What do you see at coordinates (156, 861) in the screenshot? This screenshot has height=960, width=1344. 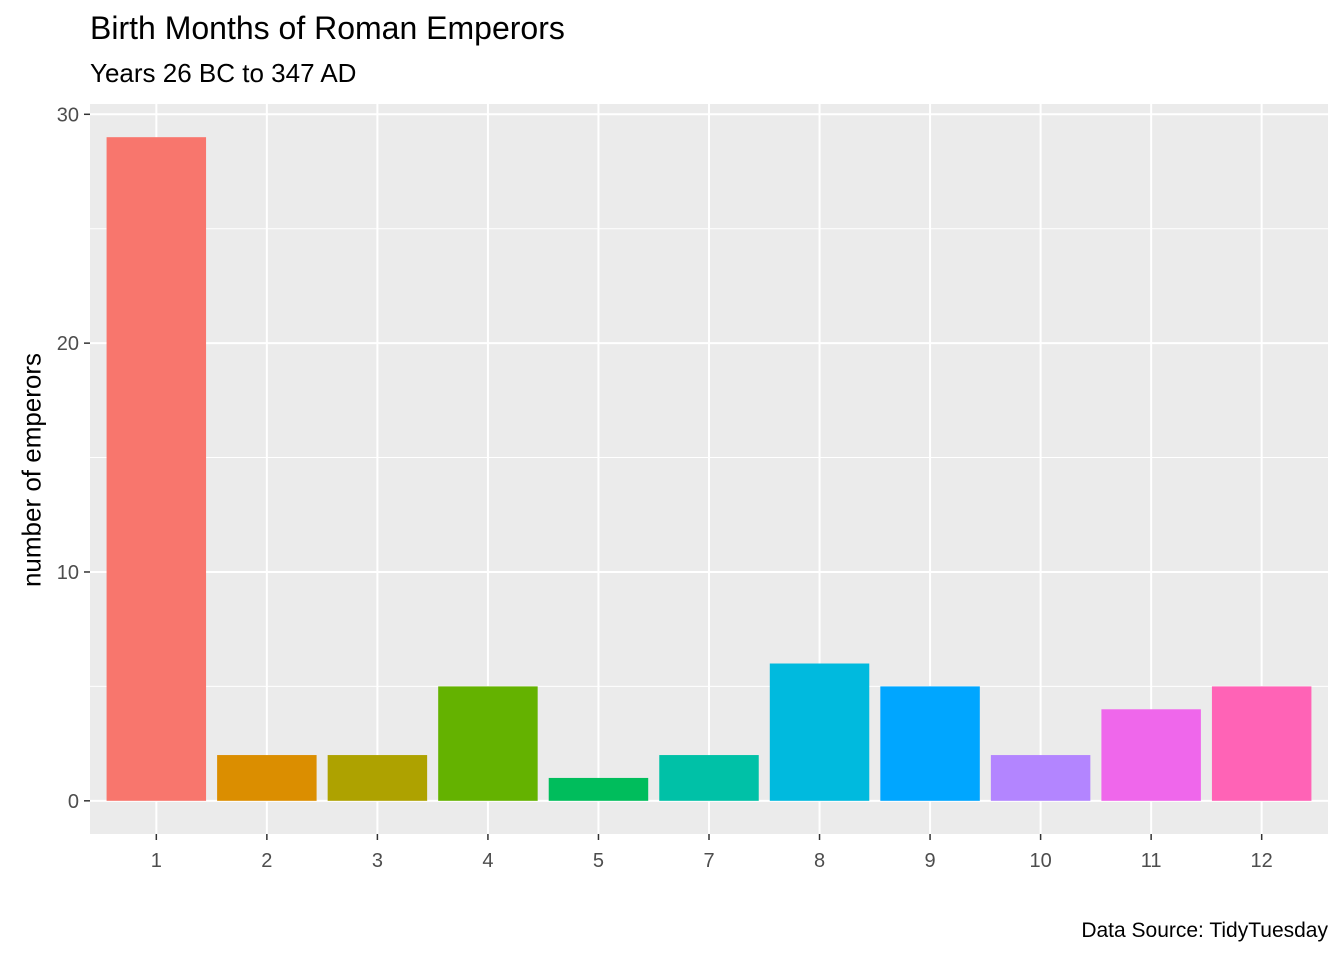 I see `x-tick-label: 1` at bounding box center [156, 861].